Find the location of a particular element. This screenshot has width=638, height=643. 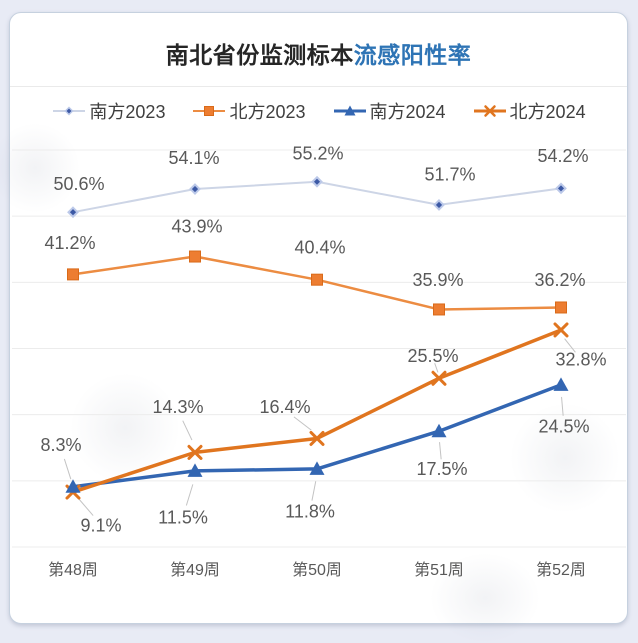

triangle-legend-icon is located at coordinates (349, 110).